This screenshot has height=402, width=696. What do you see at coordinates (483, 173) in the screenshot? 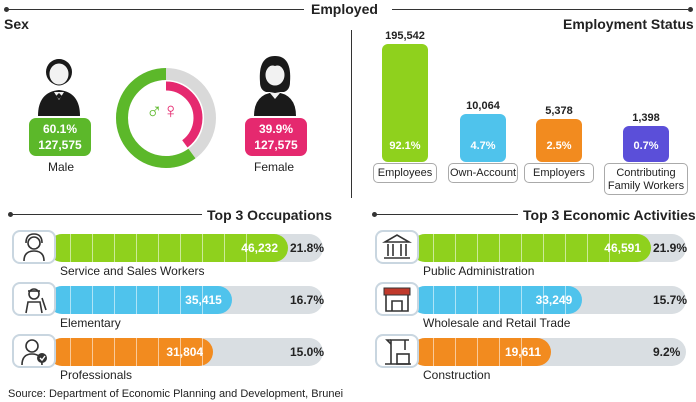
I see `status-label: Own-Account` at bounding box center [483, 173].